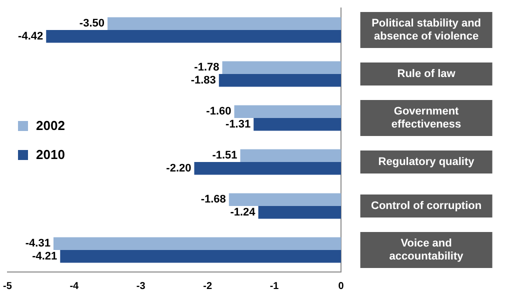  What do you see at coordinates (243, 212) in the screenshot?
I see `data-label: -1.24` at bounding box center [243, 212].